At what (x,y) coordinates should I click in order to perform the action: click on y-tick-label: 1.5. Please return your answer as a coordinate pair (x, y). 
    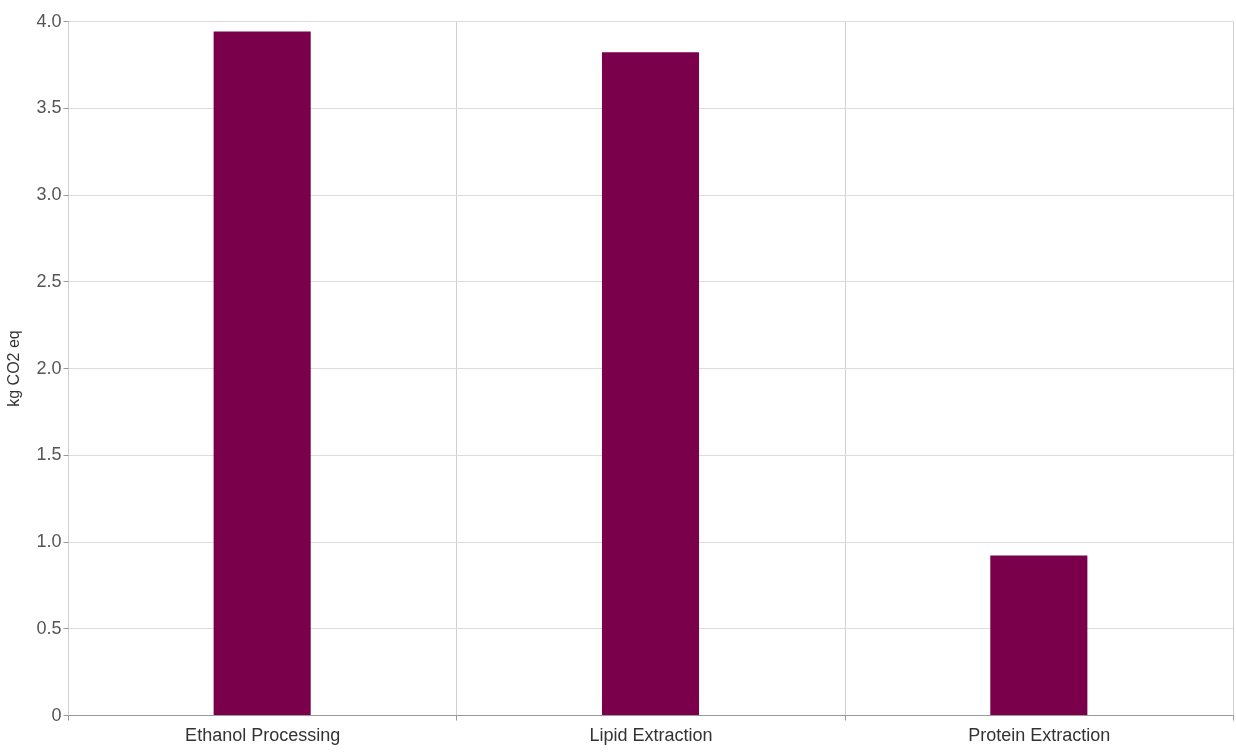
    Looking at the image, I should click on (49, 454).